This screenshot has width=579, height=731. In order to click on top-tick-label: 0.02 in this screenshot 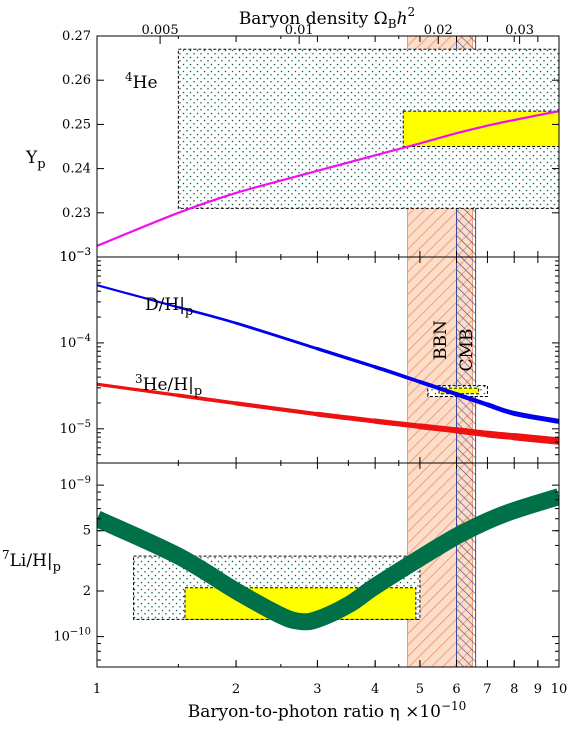, I will do `click(438, 30)`.